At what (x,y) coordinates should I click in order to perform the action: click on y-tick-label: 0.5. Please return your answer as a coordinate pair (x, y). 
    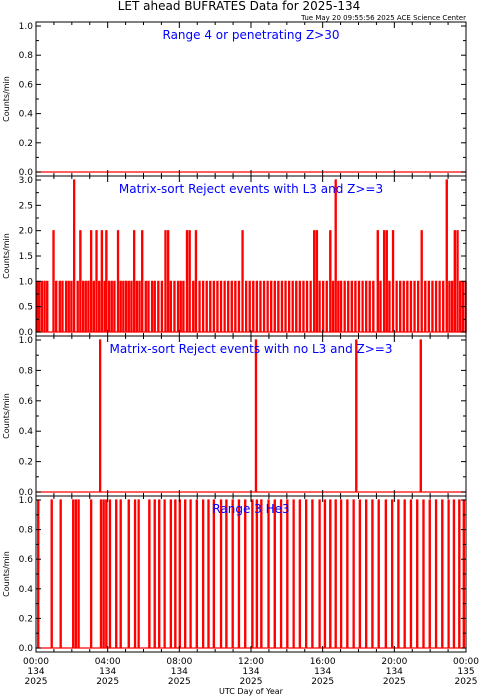
    Looking at the image, I should click on (26, 308).